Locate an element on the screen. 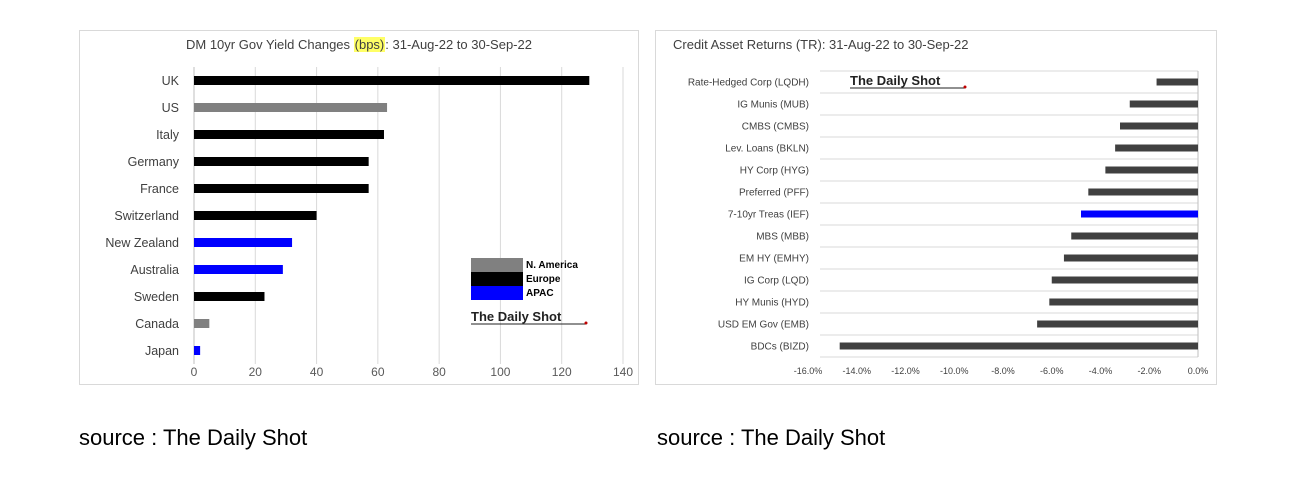 This screenshot has height=482, width=1300. category-label: Canada is located at coordinates (157, 324).